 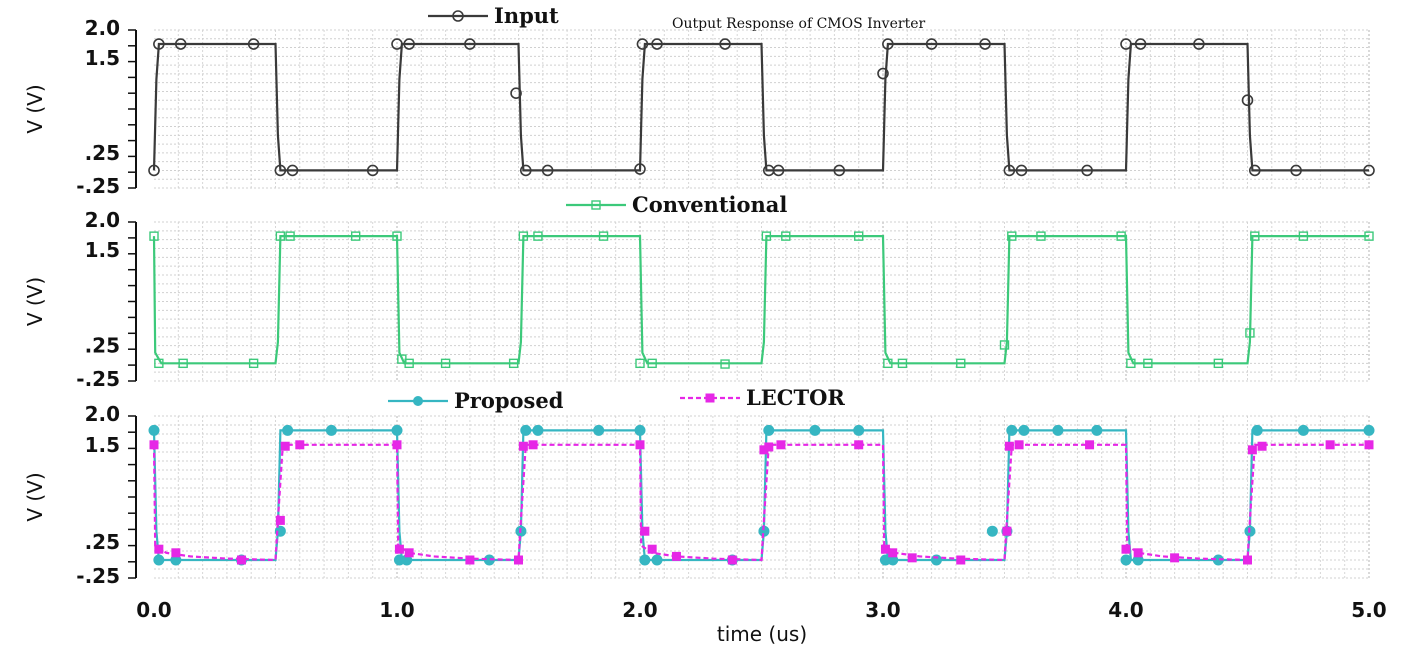 What do you see at coordinates (153, 610) in the screenshot?
I see `x-tick-label: 0.0` at bounding box center [153, 610].